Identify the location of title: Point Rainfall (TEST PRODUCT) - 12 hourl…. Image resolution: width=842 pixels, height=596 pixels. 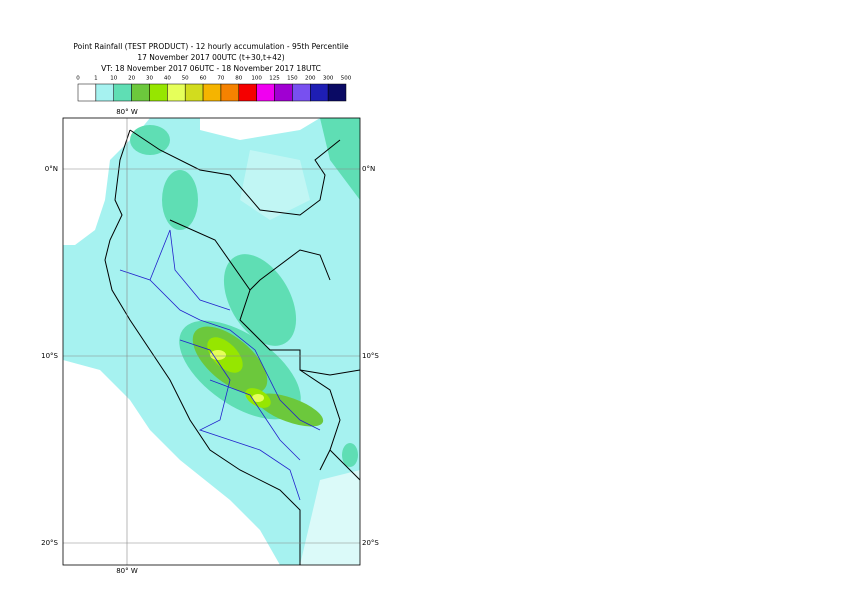
(211, 46).